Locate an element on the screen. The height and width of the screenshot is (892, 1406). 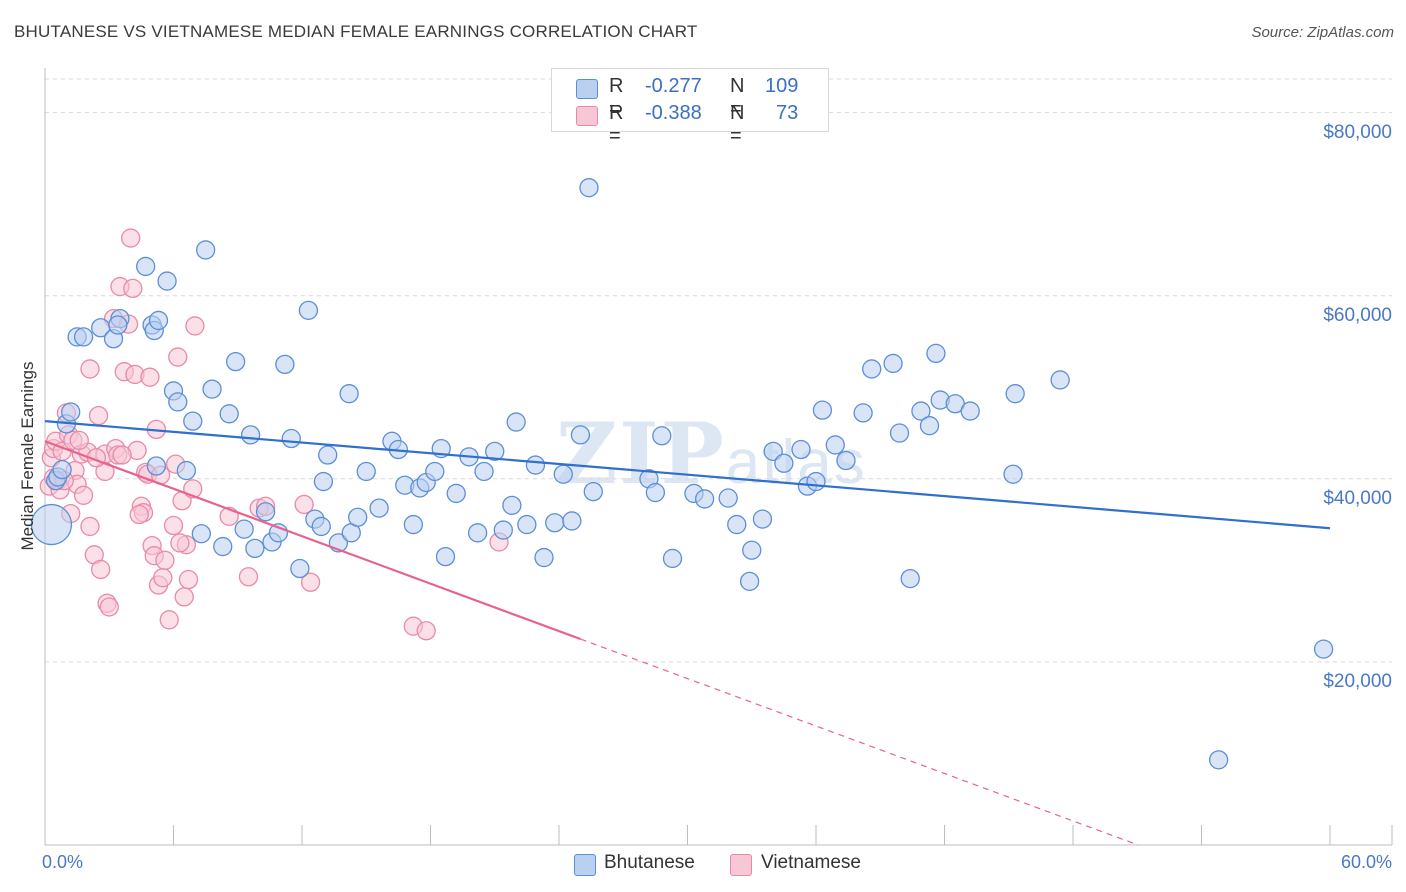
r-value: -0.277 is located at coordinates (673, 86).